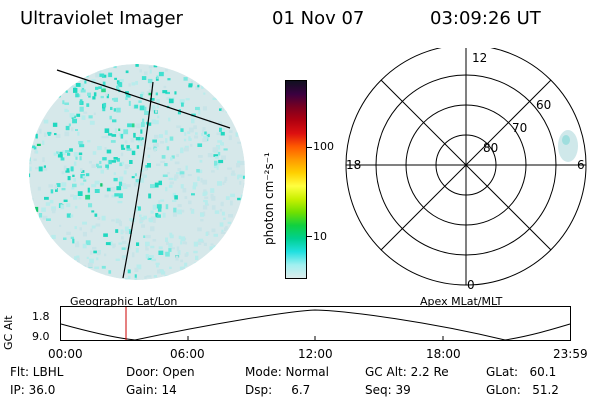 This screenshot has height=400, width=600. I want to click on geographic-latlon-label: Geographic Lat/Lon, so click(124, 301).